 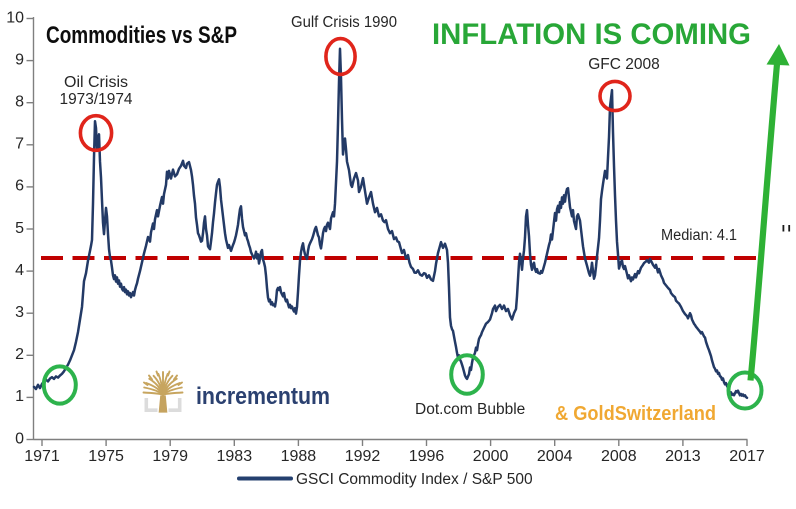 What do you see at coordinates (19, 312) in the screenshot?
I see `svg-text: 3` at bounding box center [19, 312].